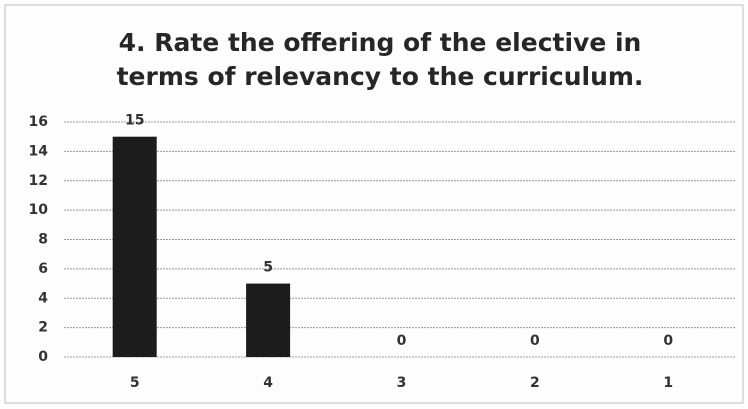 The width and height of the screenshot is (748, 409). What do you see at coordinates (39, 151) in the screenshot?
I see `y-tick-label: 14` at bounding box center [39, 151].